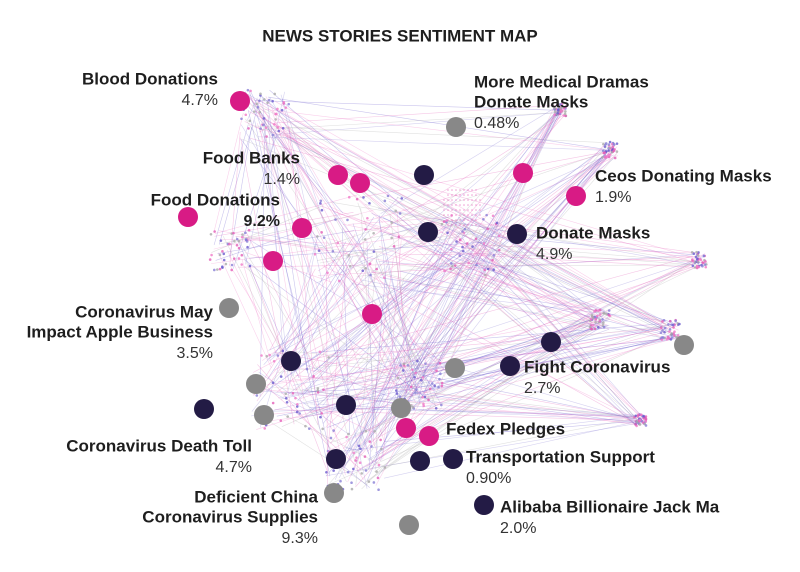 This screenshot has width=800, height=572. Describe the element at coordinates (610, 506) in the screenshot. I see `story-name: Alibaba Billionaire Jack Ma` at that location.